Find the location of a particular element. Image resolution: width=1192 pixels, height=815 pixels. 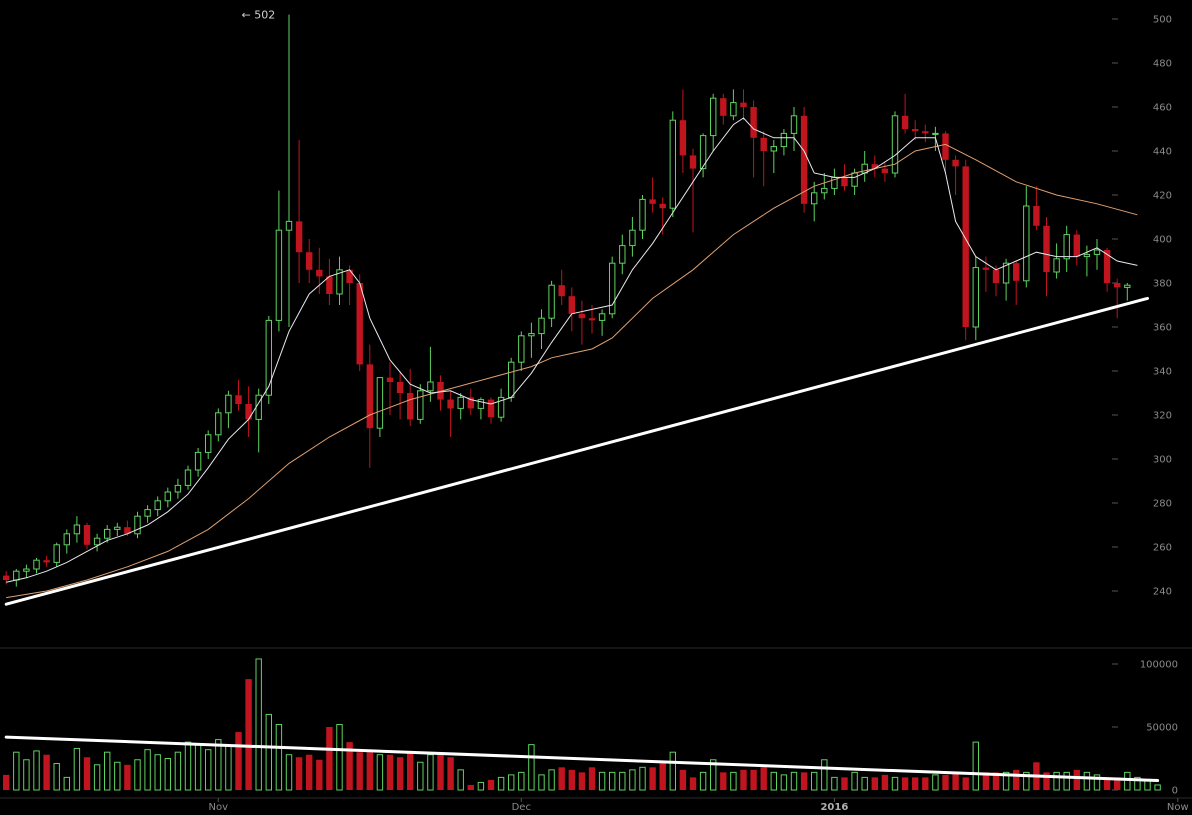

price-tick-label: 500 is located at coordinates (1162, 20).